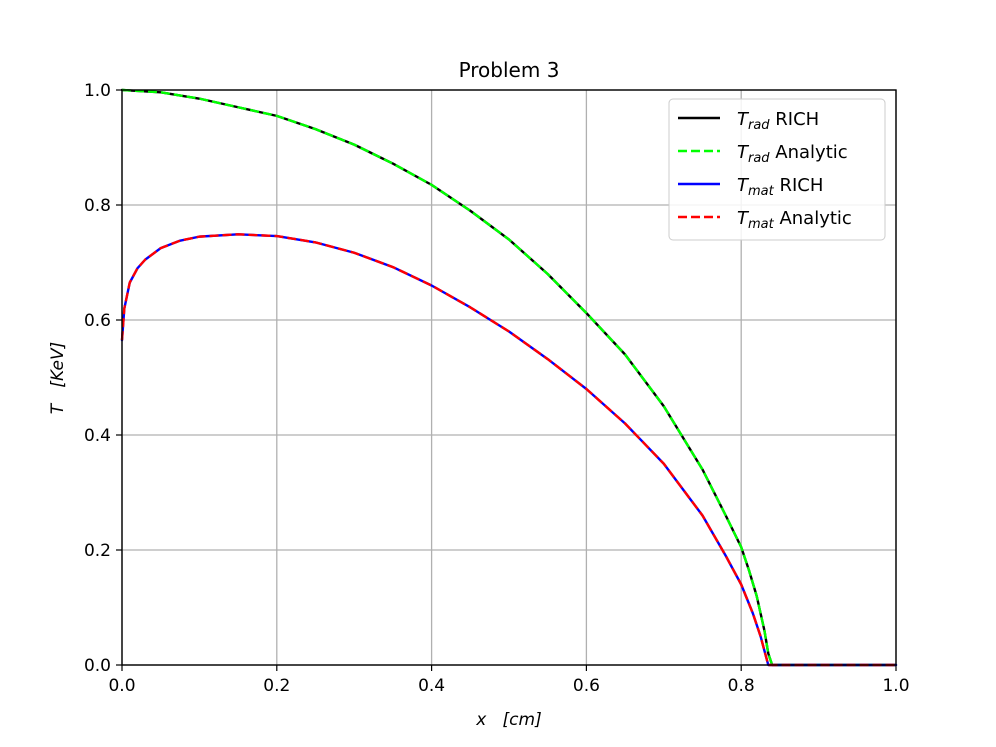  I want to click on chart-title: Problem 3, so click(509, 70).